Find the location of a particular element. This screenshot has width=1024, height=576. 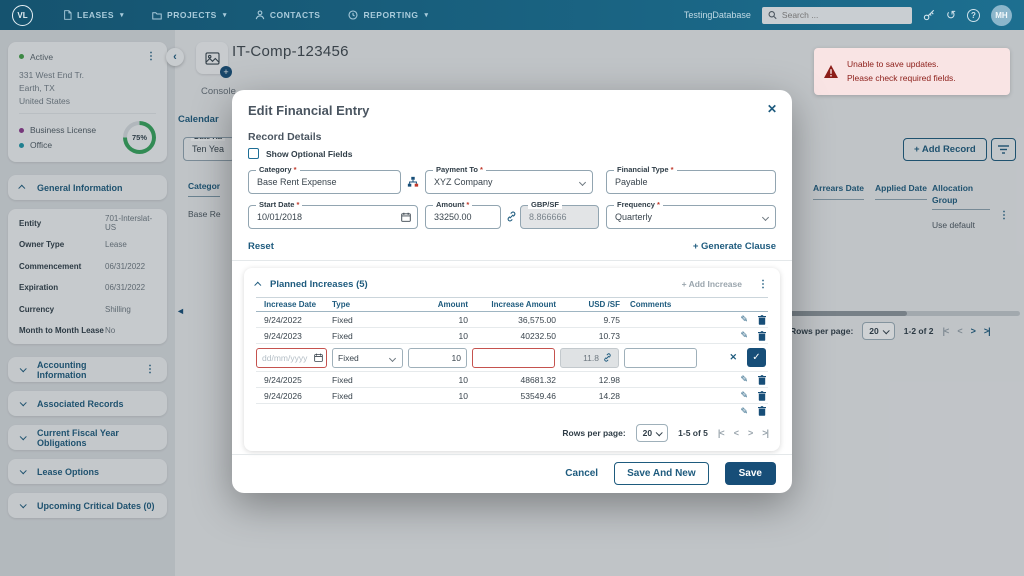

lease-image-placeholder: + is located at coordinates (214, 60).